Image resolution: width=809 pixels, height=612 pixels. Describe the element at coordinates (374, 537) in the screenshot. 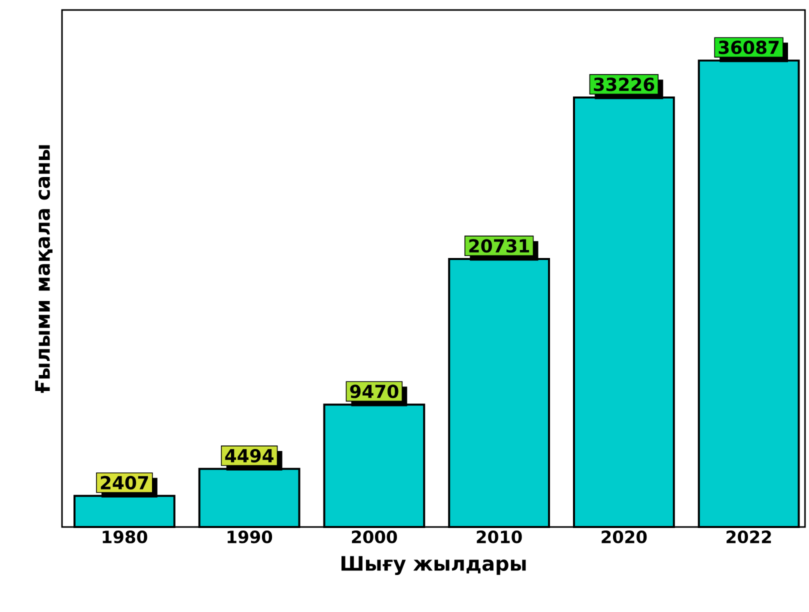

I see `x-tick-label: 2000` at that location.